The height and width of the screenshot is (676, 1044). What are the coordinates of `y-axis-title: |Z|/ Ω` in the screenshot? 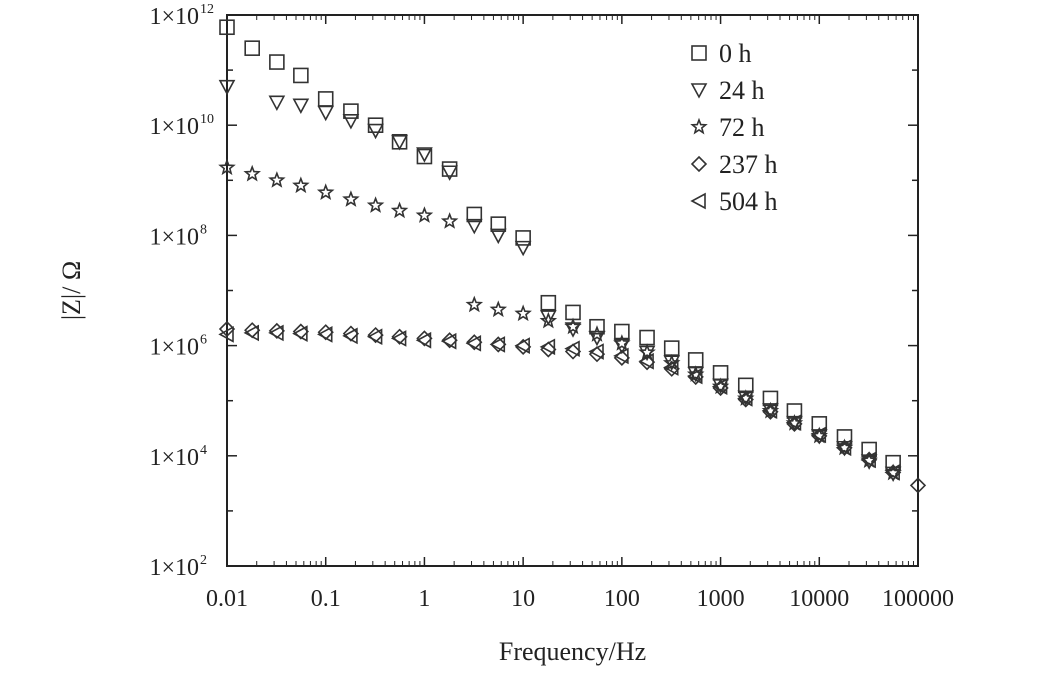 It's located at (71, 290).